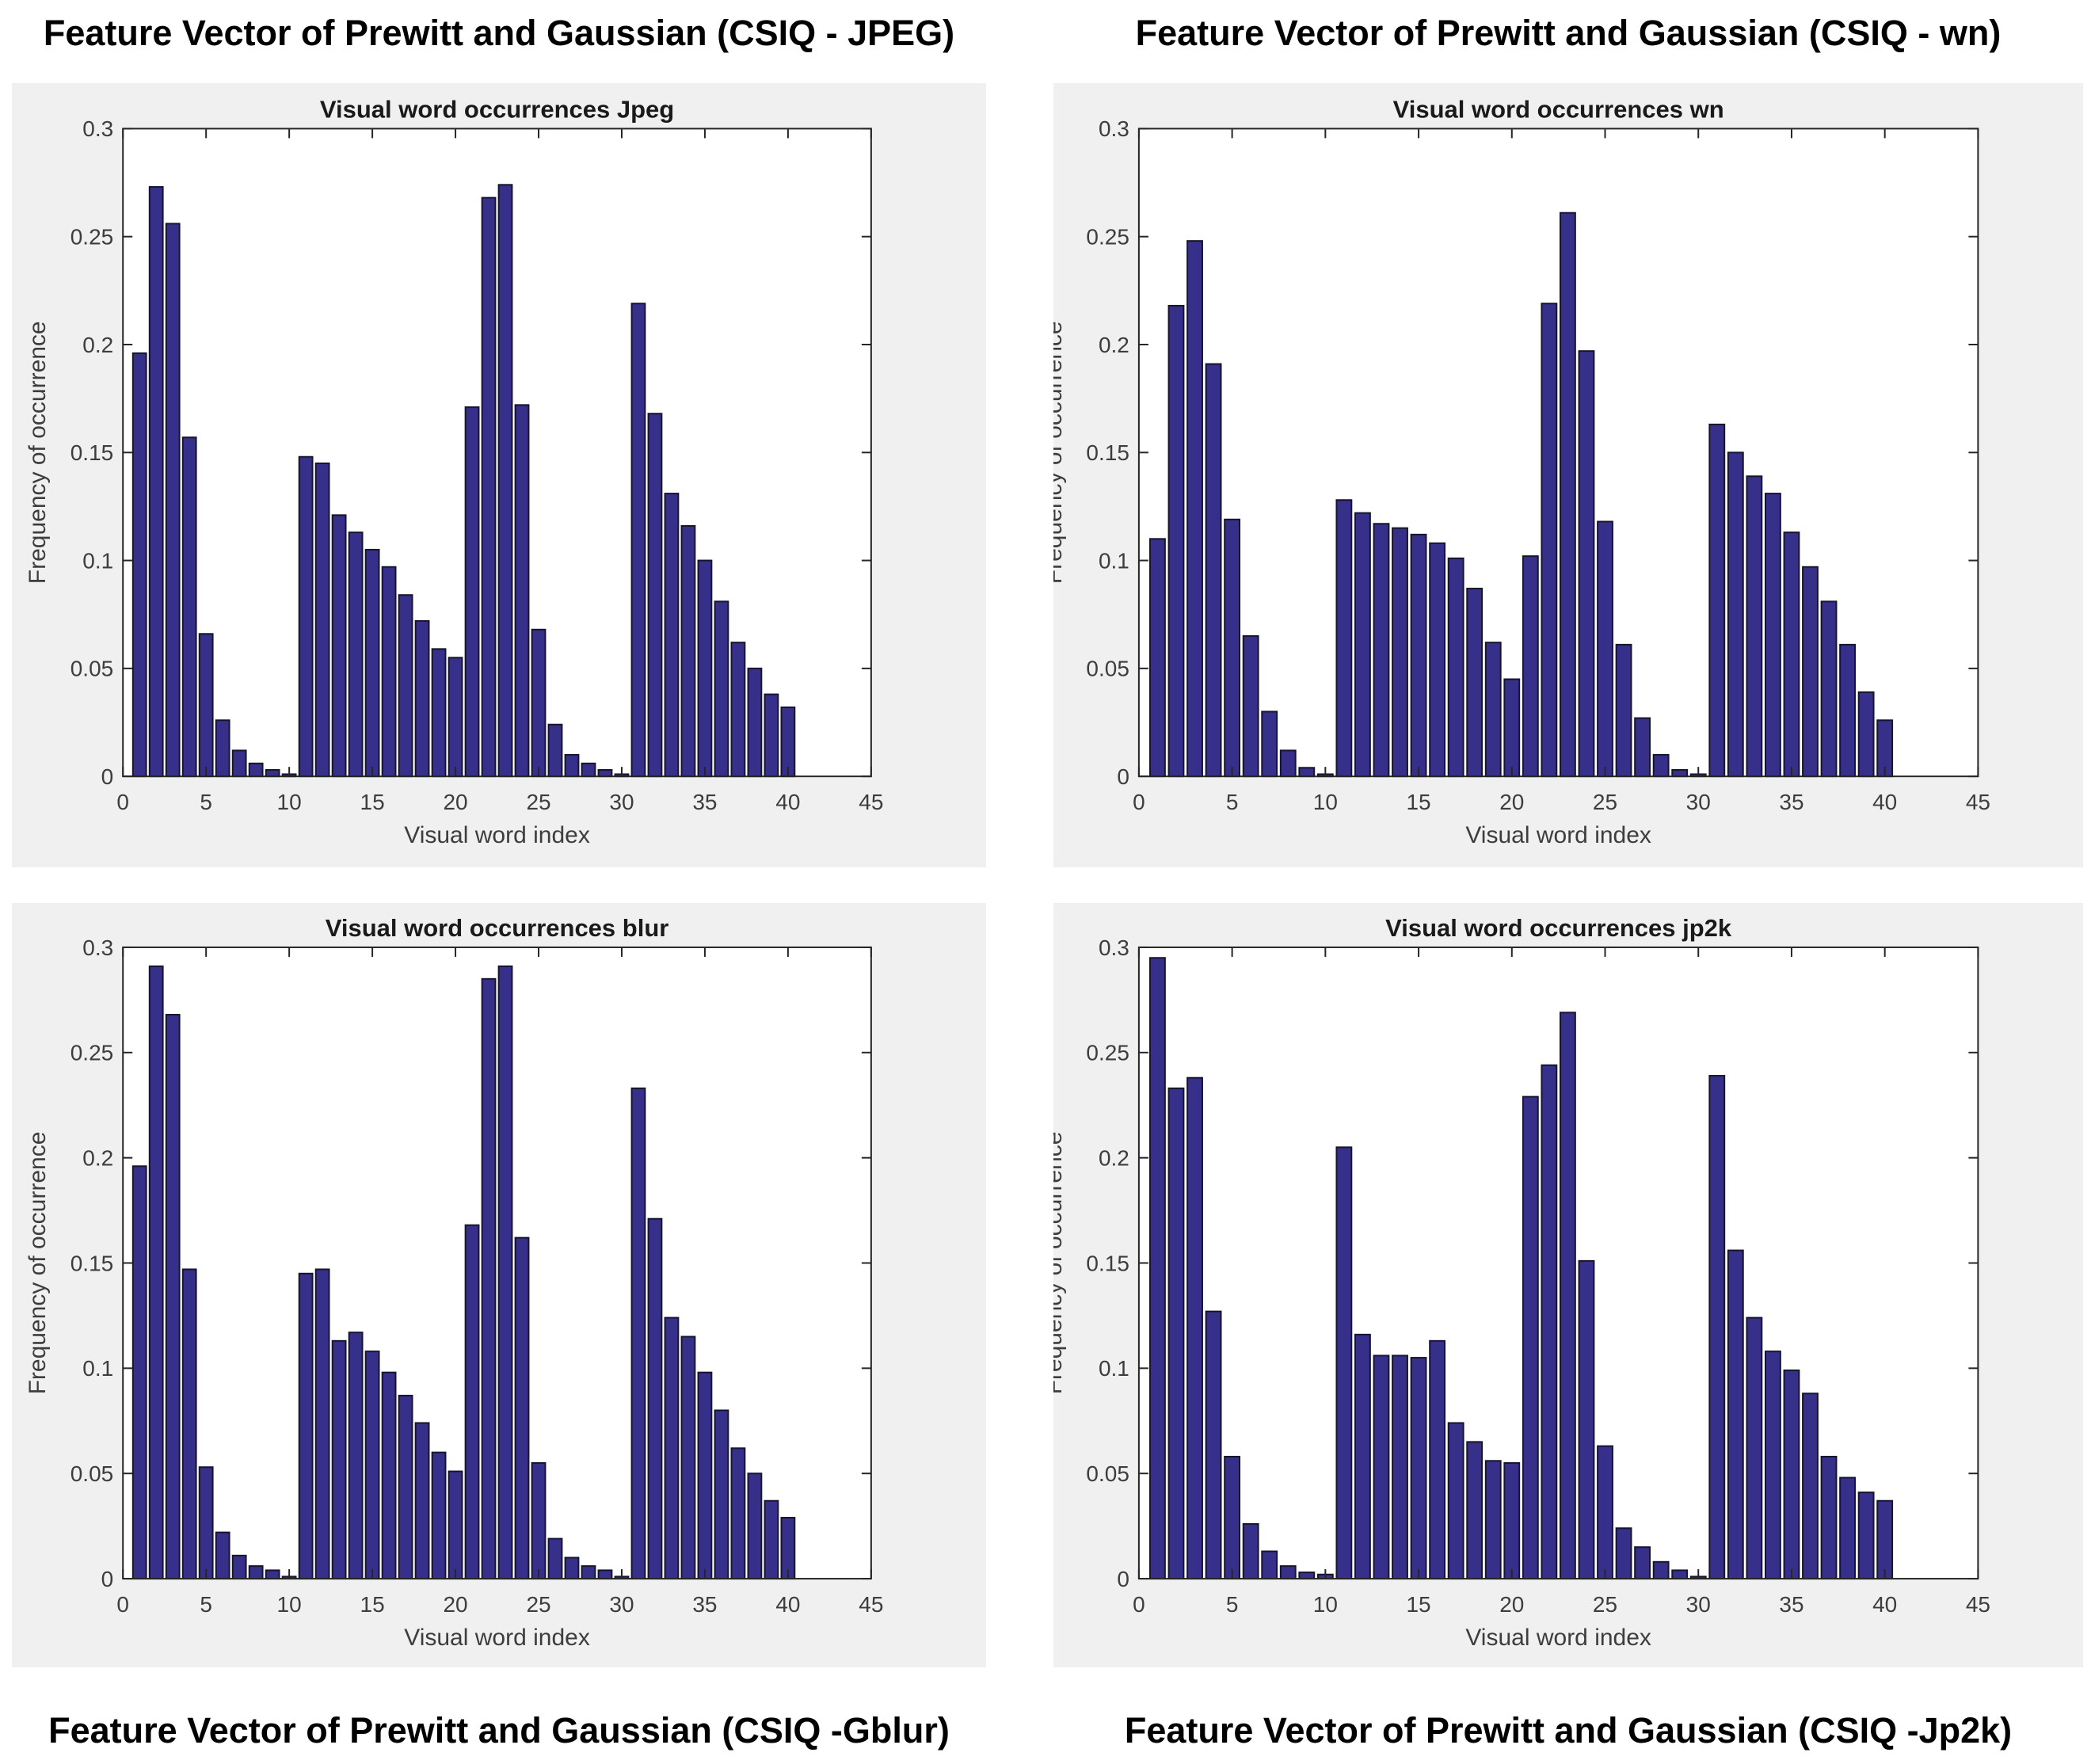  What do you see at coordinates (1558, 928) in the screenshot?
I see `chart-title: Visual word occurrences jp2k` at bounding box center [1558, 928].